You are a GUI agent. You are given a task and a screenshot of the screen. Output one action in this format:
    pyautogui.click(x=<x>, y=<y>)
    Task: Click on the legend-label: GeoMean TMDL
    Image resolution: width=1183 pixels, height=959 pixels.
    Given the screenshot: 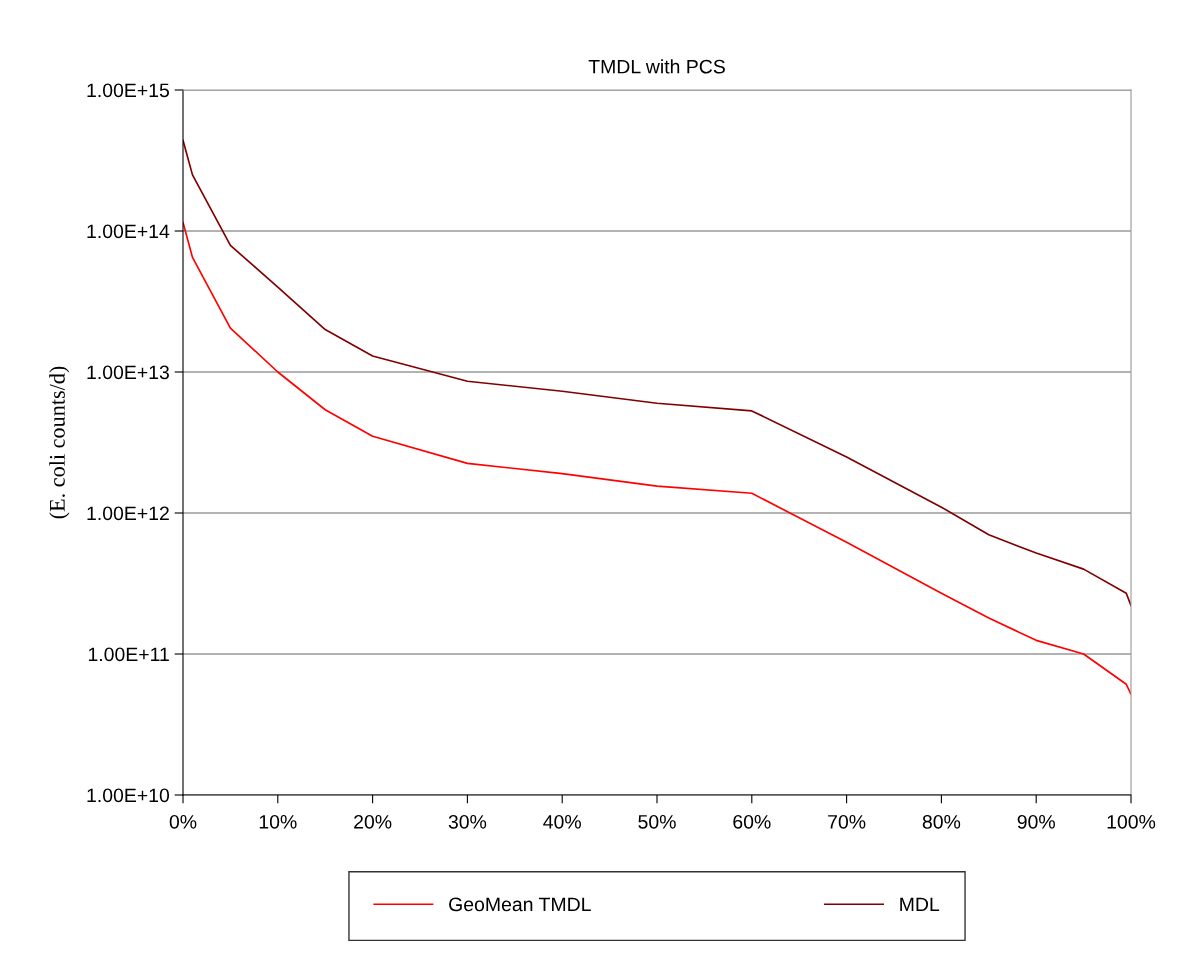 What is the action you would take?
    pyautogui.click(x=520, y=904)
    